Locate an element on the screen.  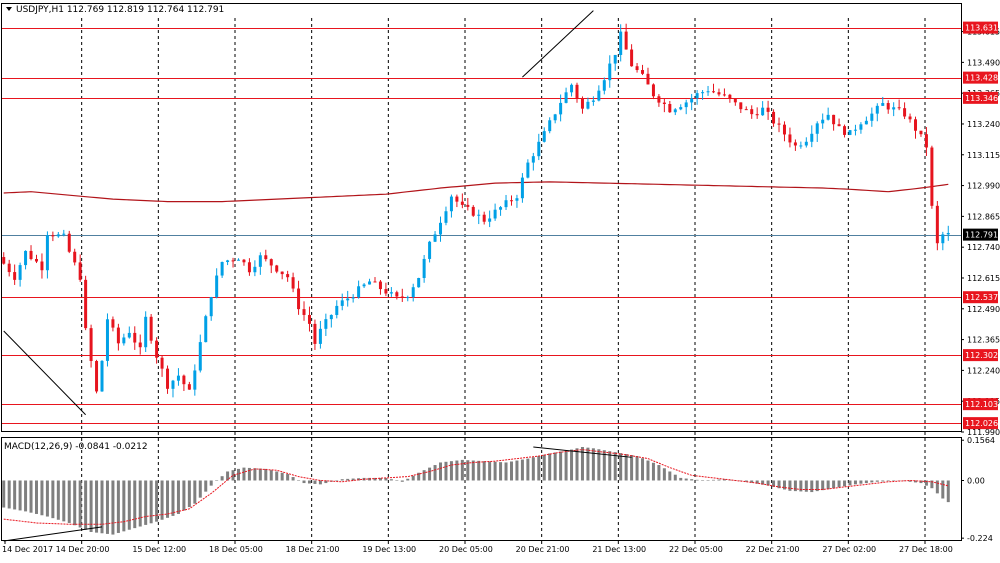
time-tick-label: 20 Dec 21:00 is located at coordinates (543, 549).